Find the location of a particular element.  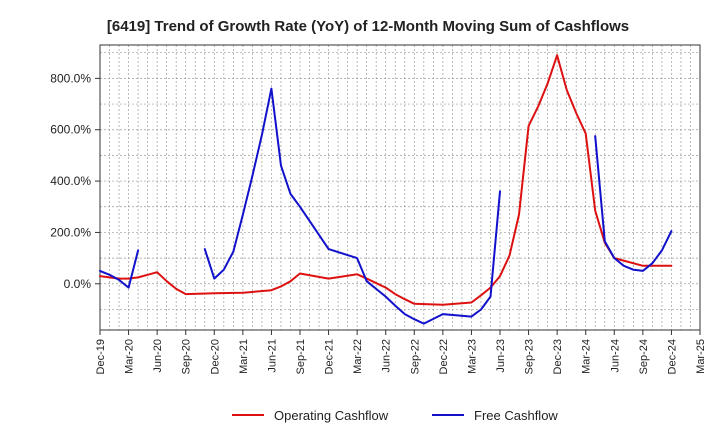

x-tick-label: Dec-21 is located at coordinates (330, 356).